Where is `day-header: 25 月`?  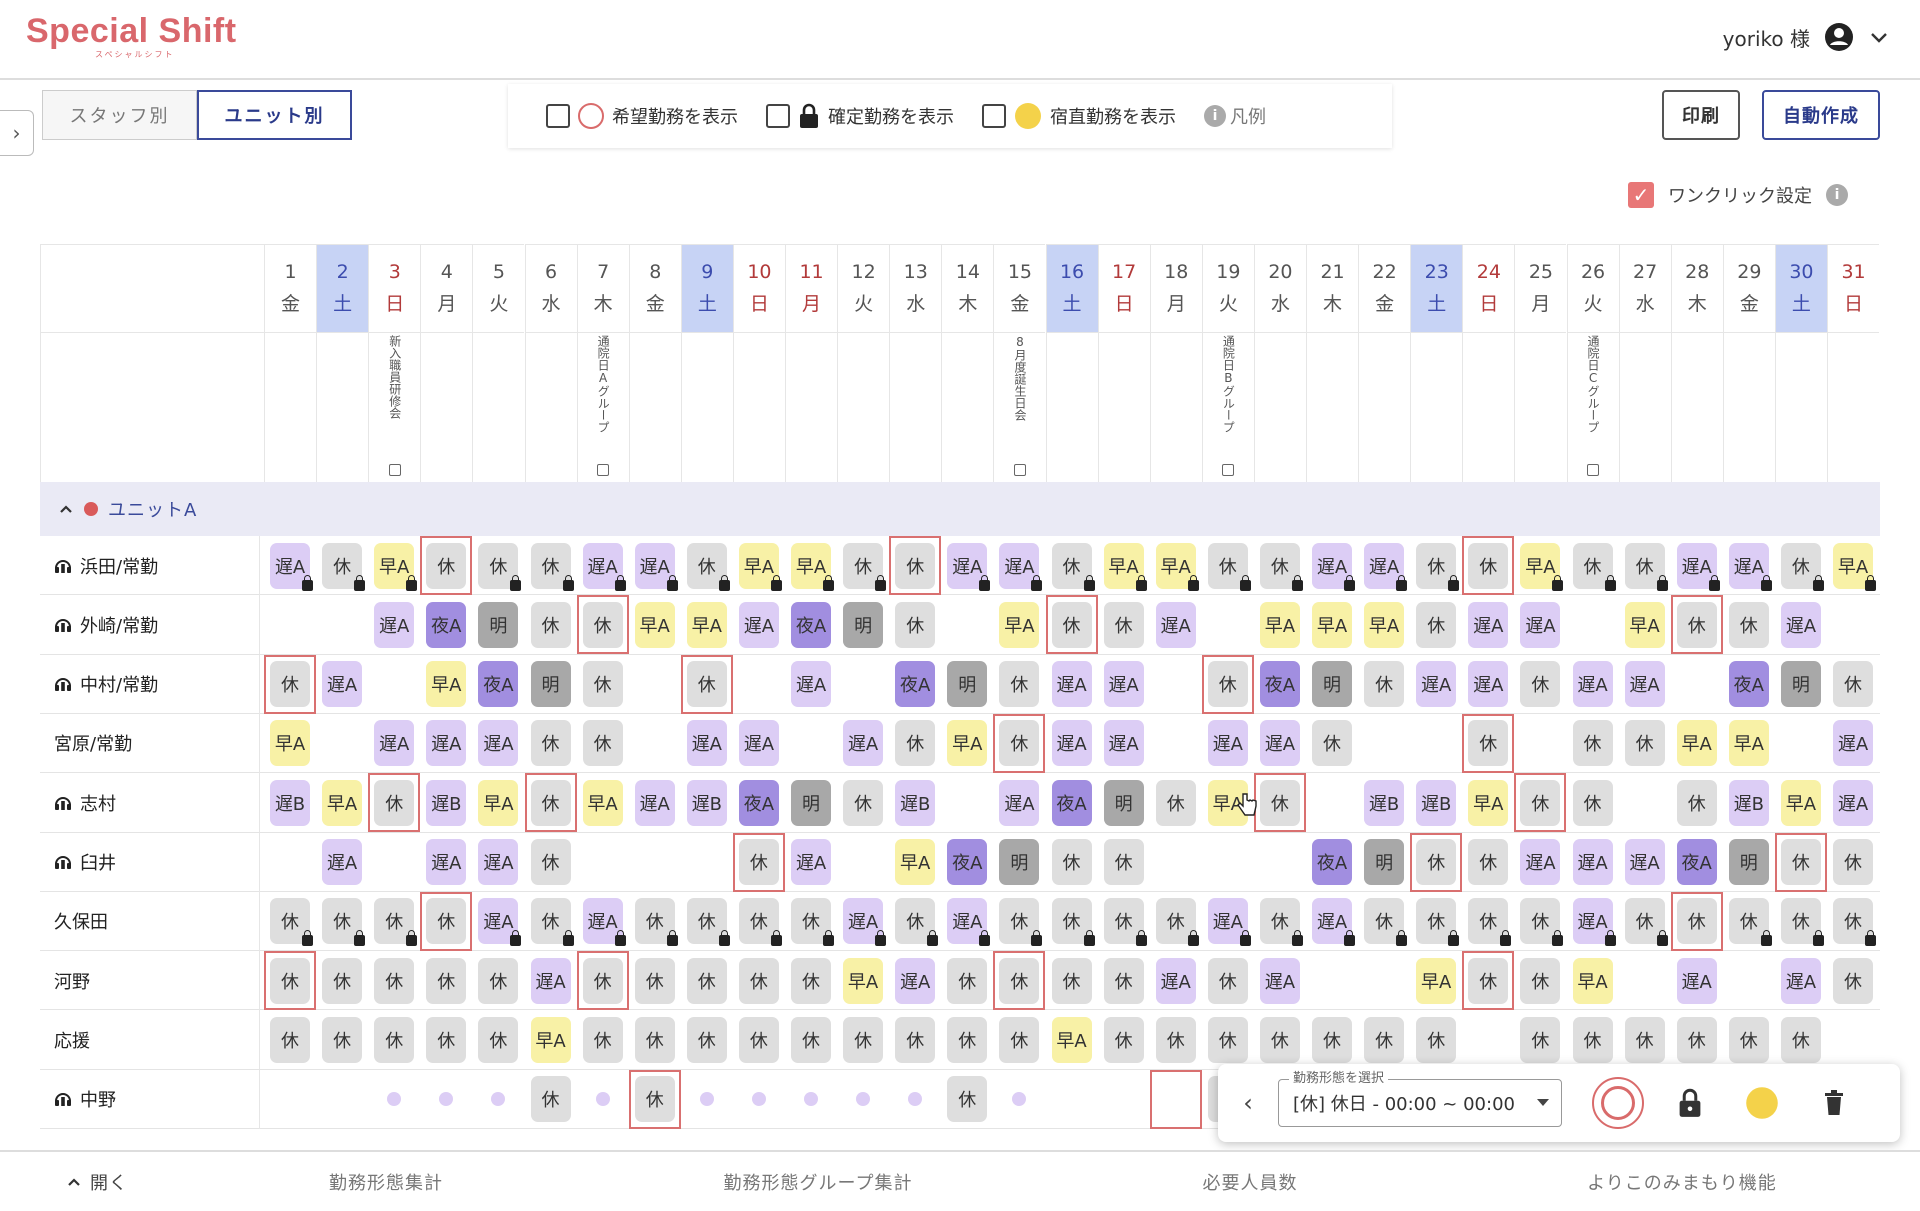
day-header: 25 月 is located at coordinates (1540, 288).